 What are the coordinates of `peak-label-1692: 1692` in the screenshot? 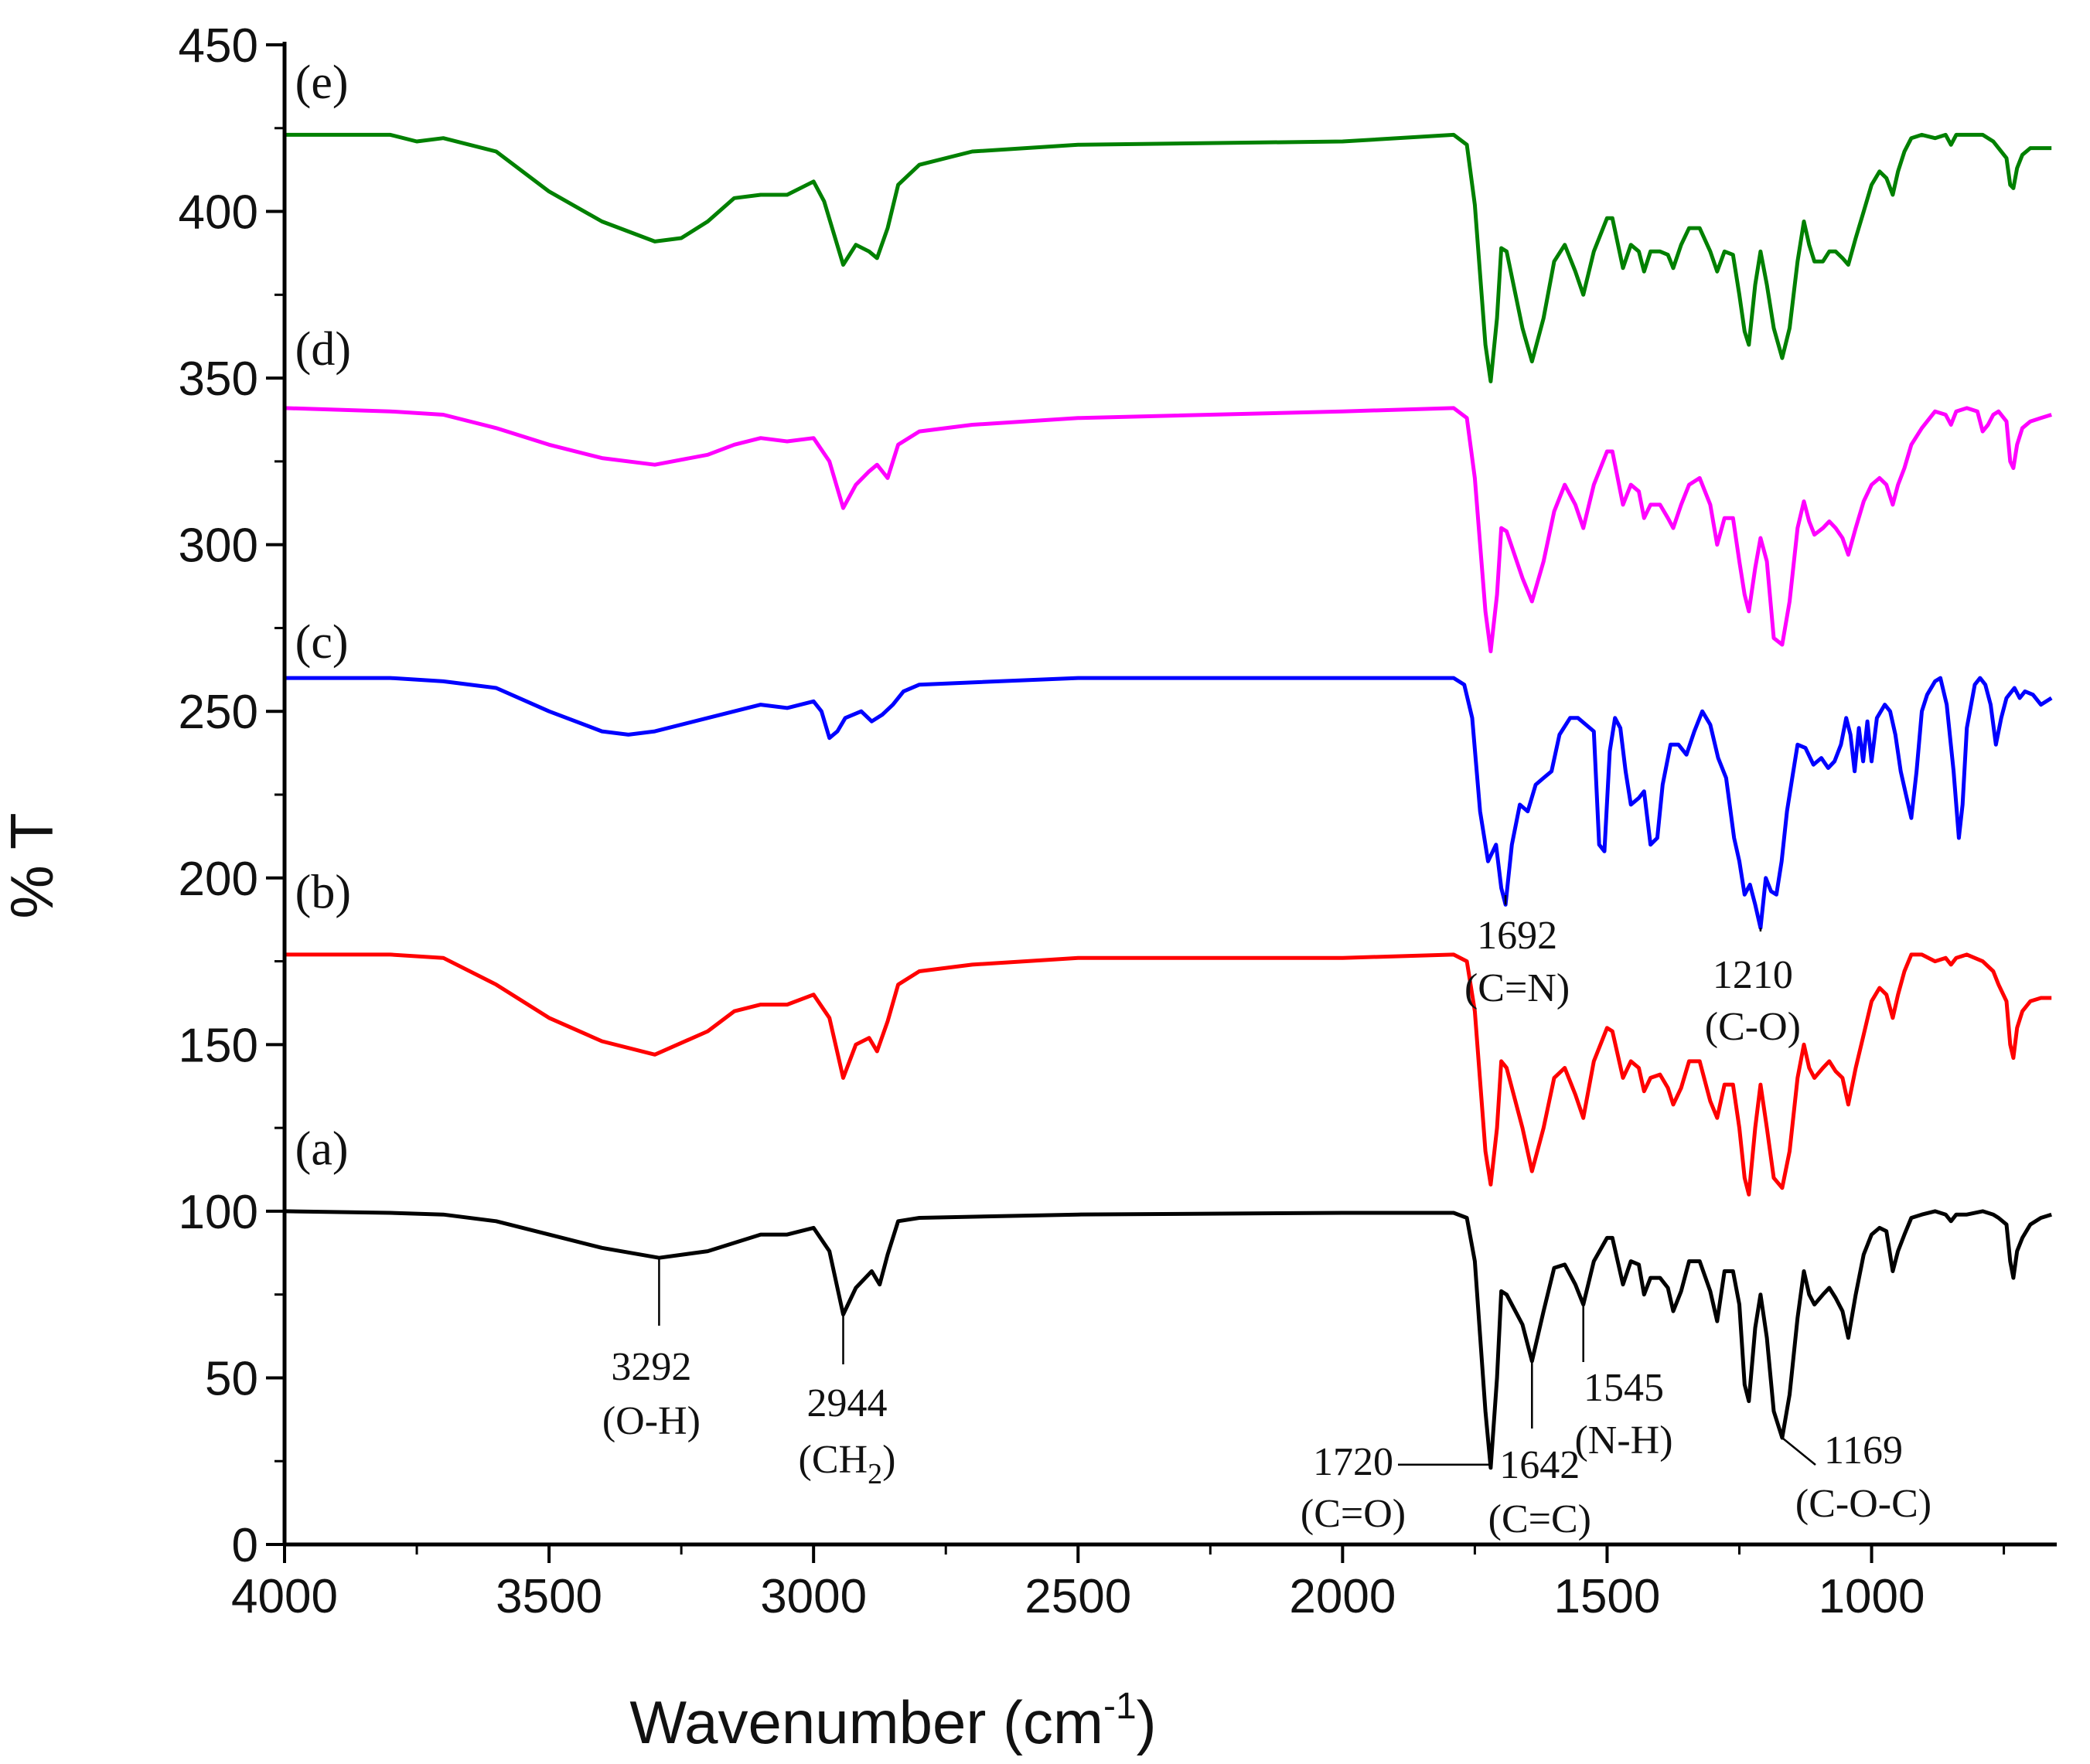 It's located at (1517, 936).